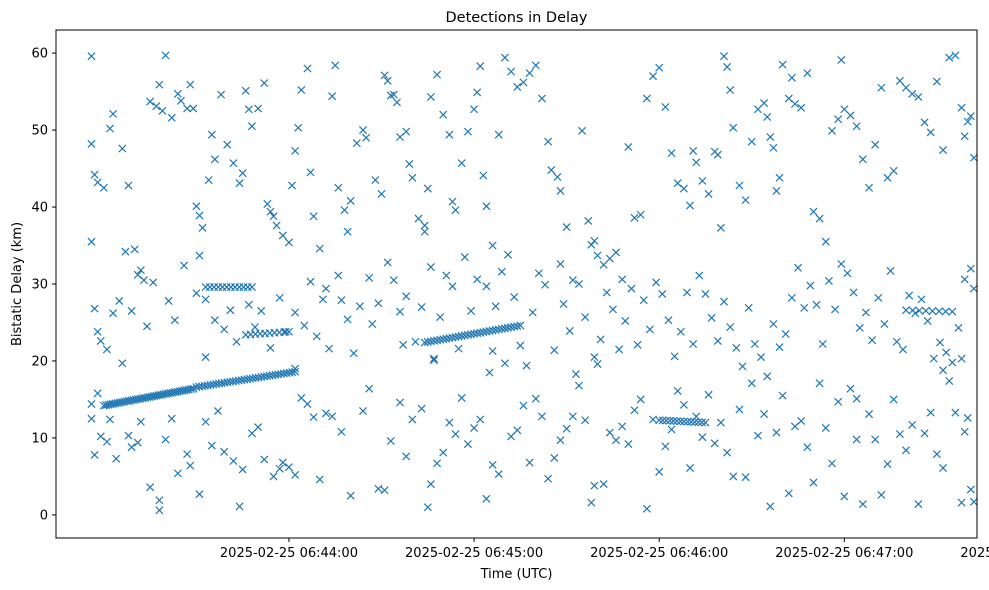  Describe the element at coordinates (44, 515) in the screenshot. I see `y-tick-label: 0` at that location.